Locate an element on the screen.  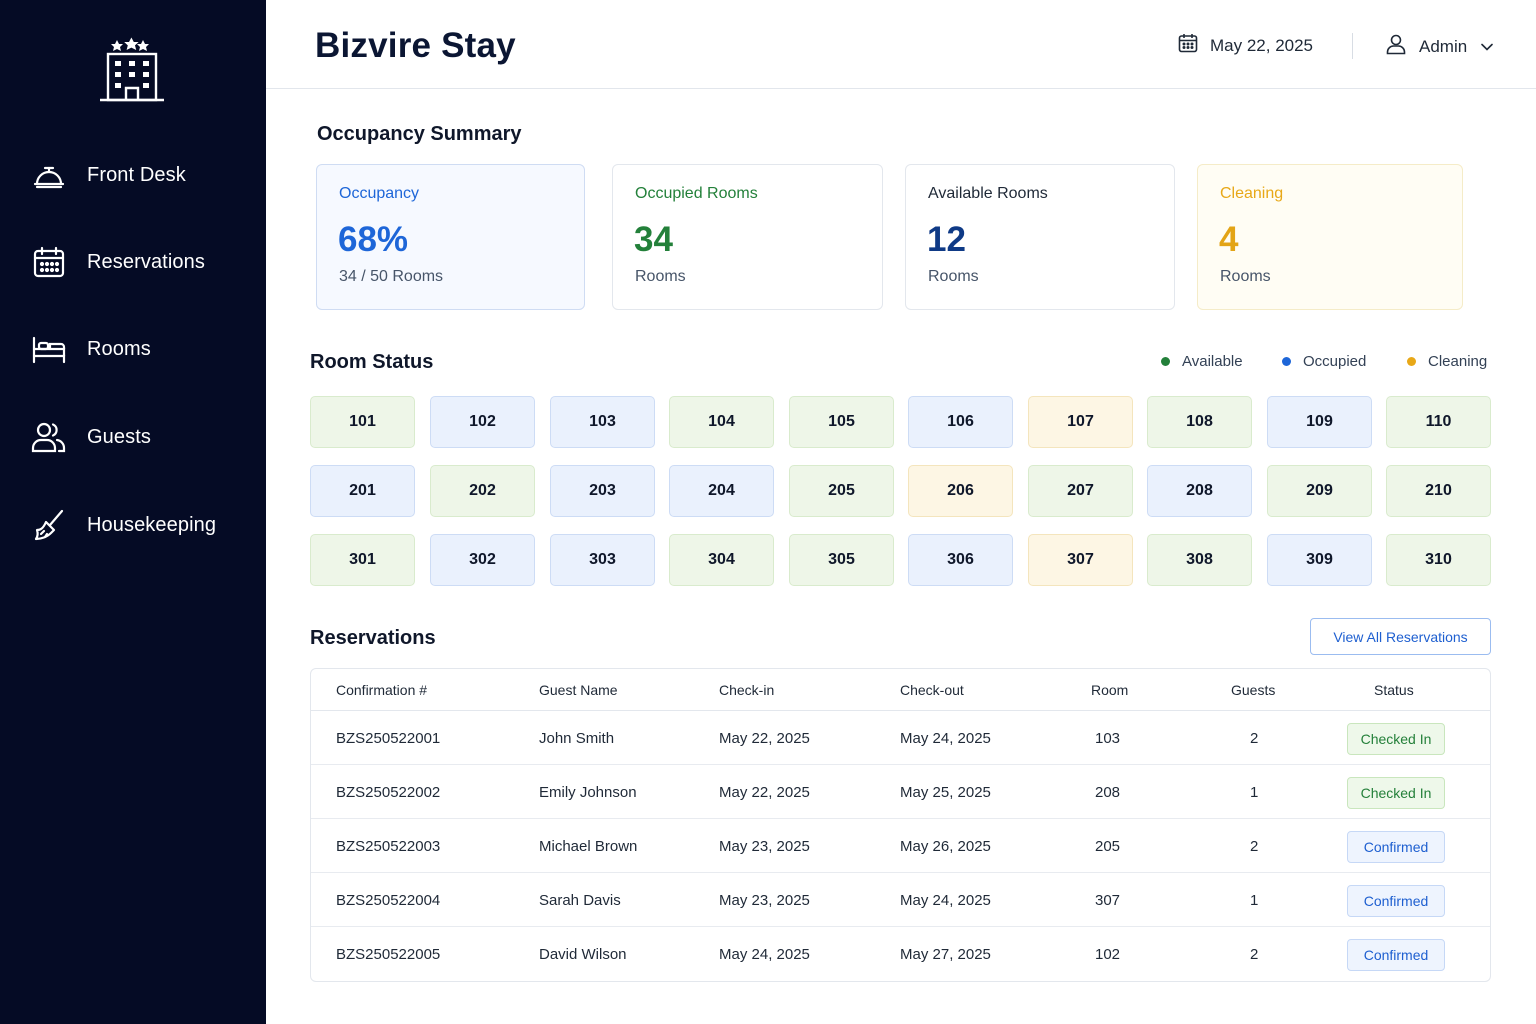
header-divider is located at coordinates (1352, 46).